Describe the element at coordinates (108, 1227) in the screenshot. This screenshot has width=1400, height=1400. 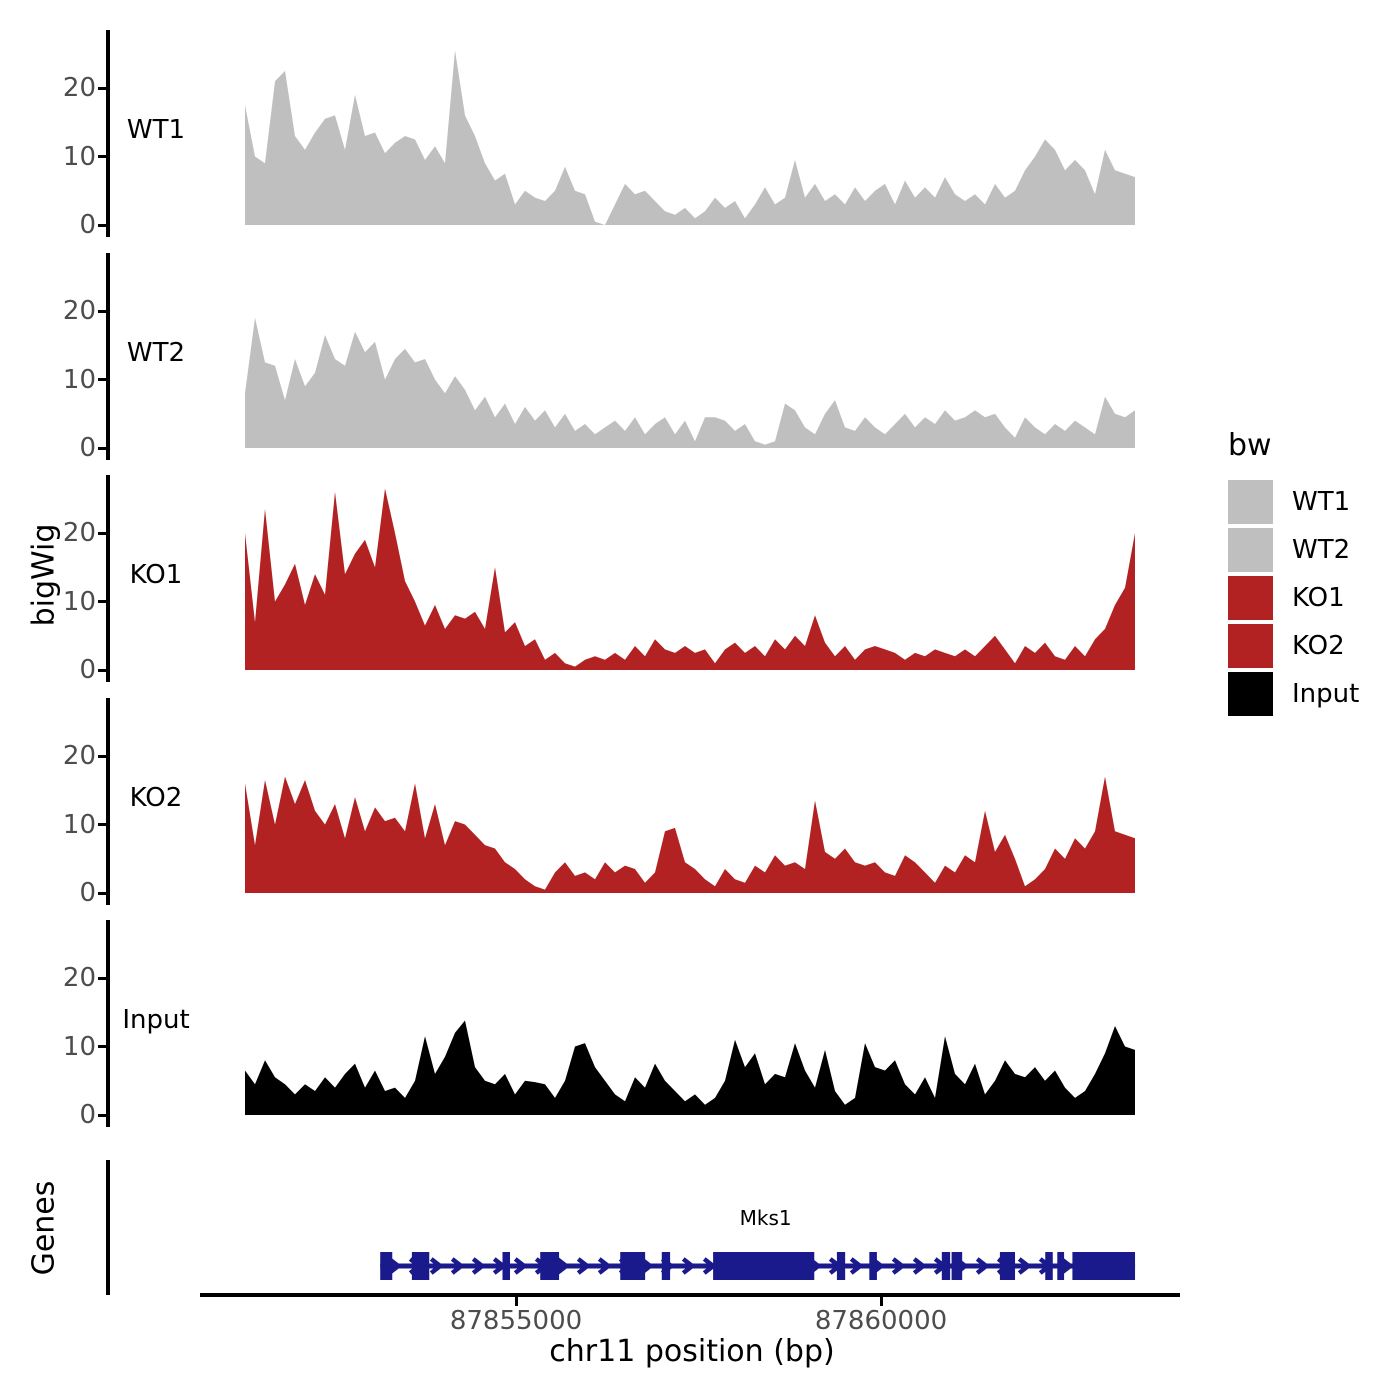
I see `genes-axis-line` at that location.